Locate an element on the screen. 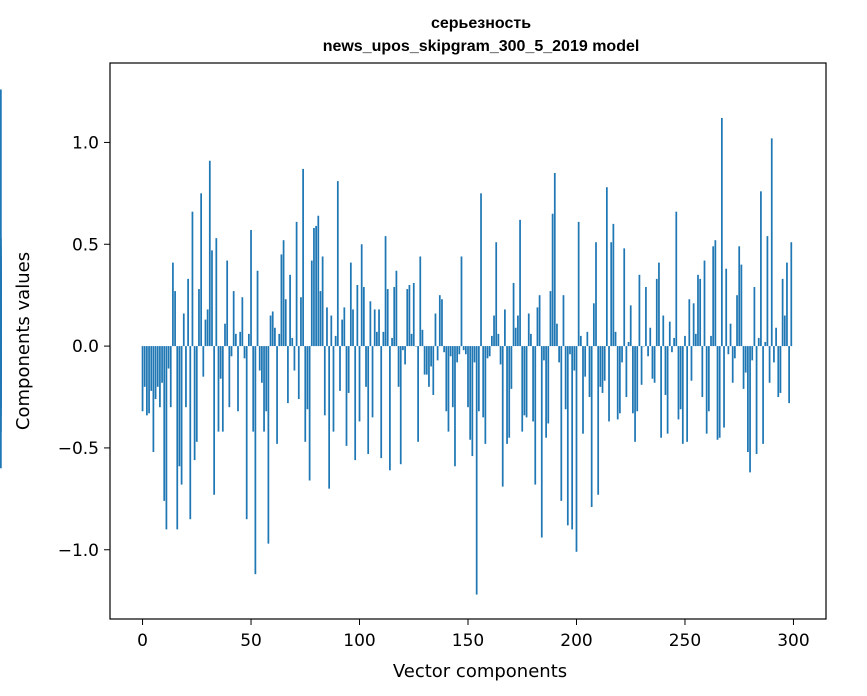 Image resolution: width=867 pixels, height=696 pixels. y-tick-label: 1.0 is located at coordinates (85, 143).